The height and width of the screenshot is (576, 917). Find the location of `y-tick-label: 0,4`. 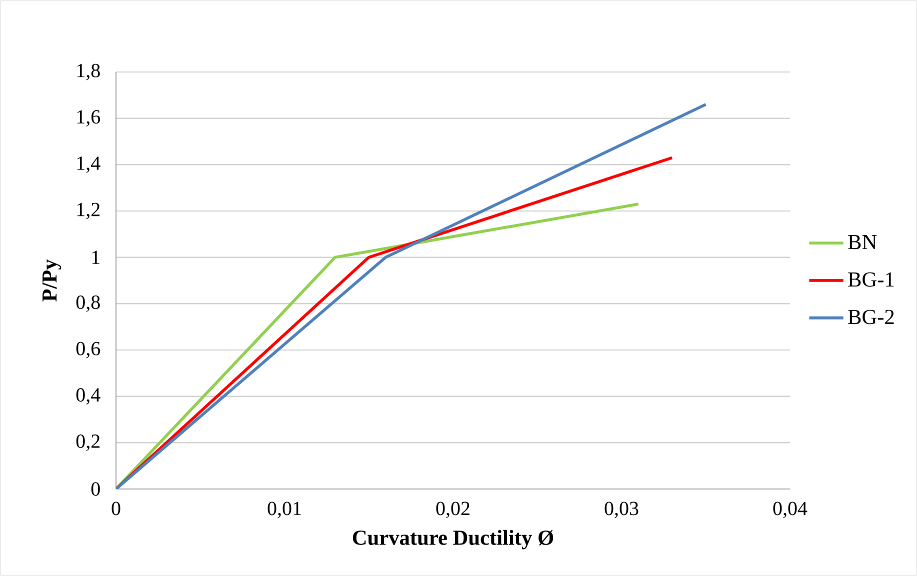

y-tick-label: 0,4 is located at coordinates (88, 396).